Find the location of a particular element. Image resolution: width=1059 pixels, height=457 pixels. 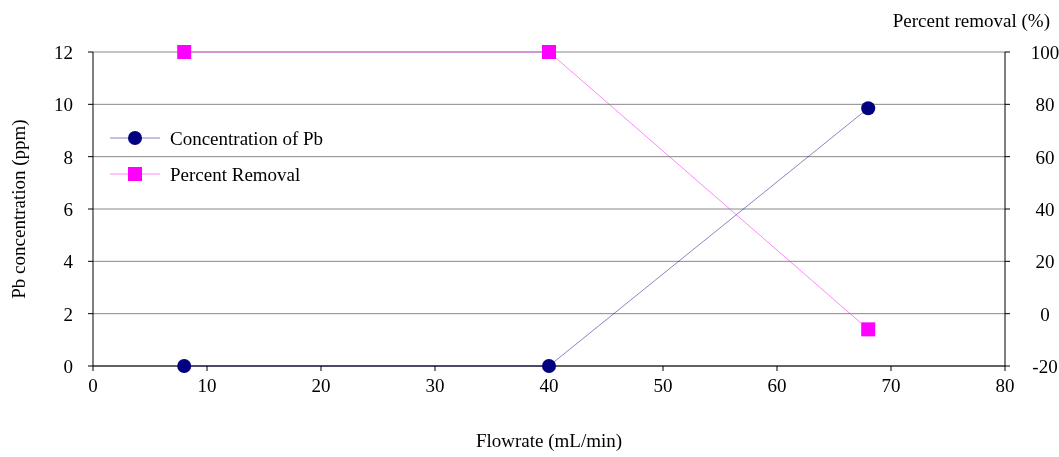

y2-axis-title: Percent removal (%) is located at coordinates (971, 21).